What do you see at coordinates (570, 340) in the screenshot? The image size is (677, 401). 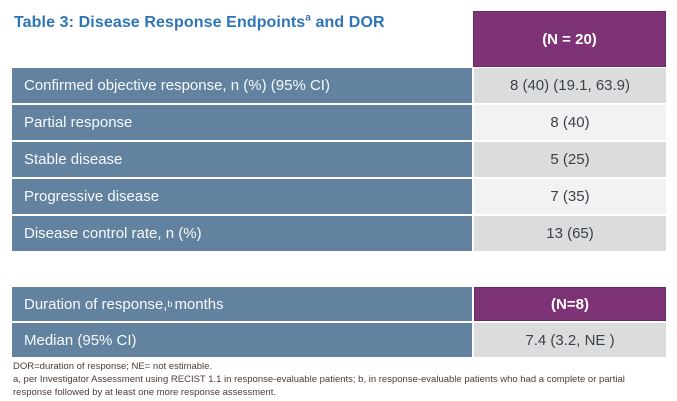 I see `row-value: 7.4 (3.2, NE )` at bounding box center [570, 340].